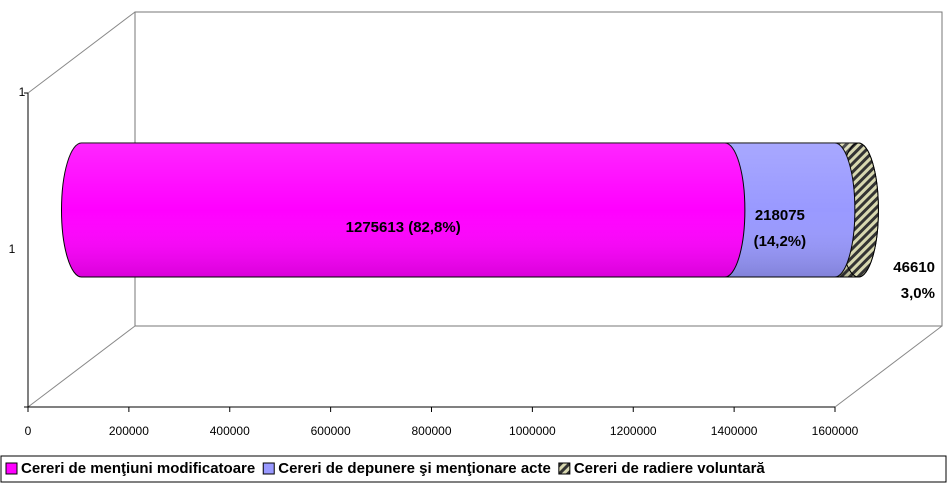  I want to click on x-tick-label: 1400000, so click(734, 431).